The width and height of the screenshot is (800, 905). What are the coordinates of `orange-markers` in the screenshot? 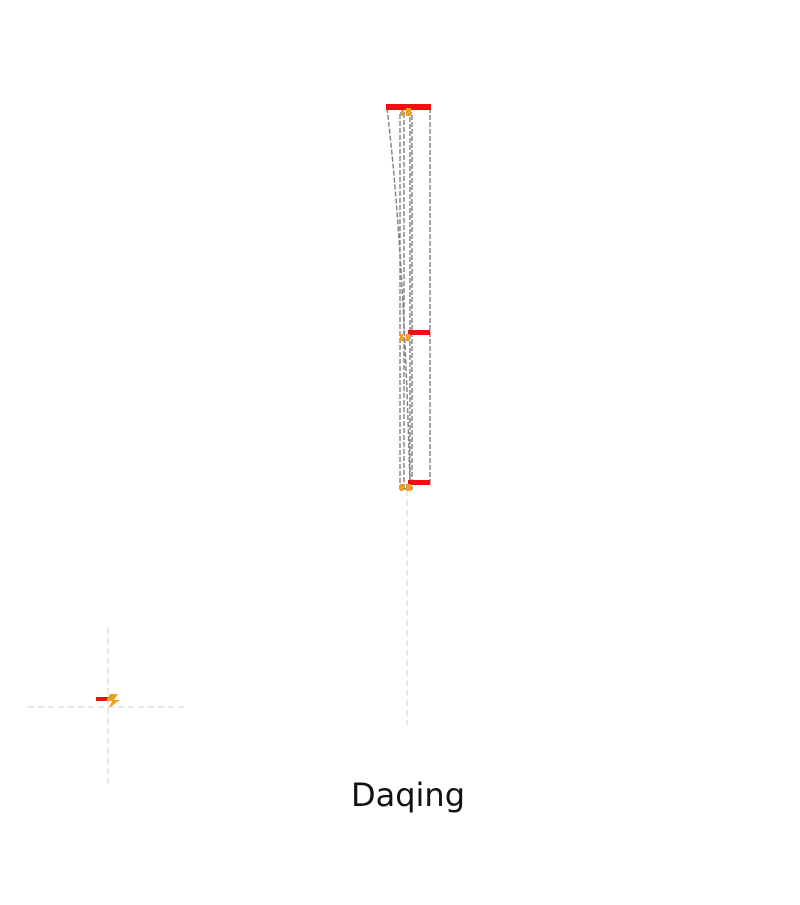 It's located at (405, 299).